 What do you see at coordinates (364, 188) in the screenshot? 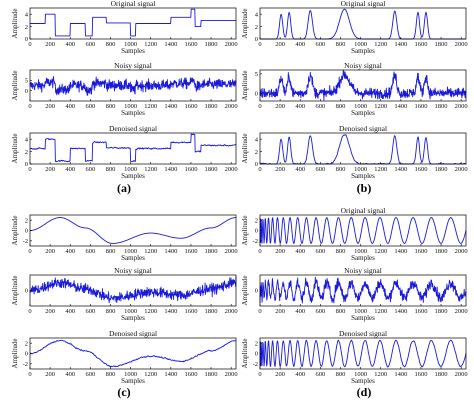
I see `panel-label-b: (b)` at bounding box center [364, 188].